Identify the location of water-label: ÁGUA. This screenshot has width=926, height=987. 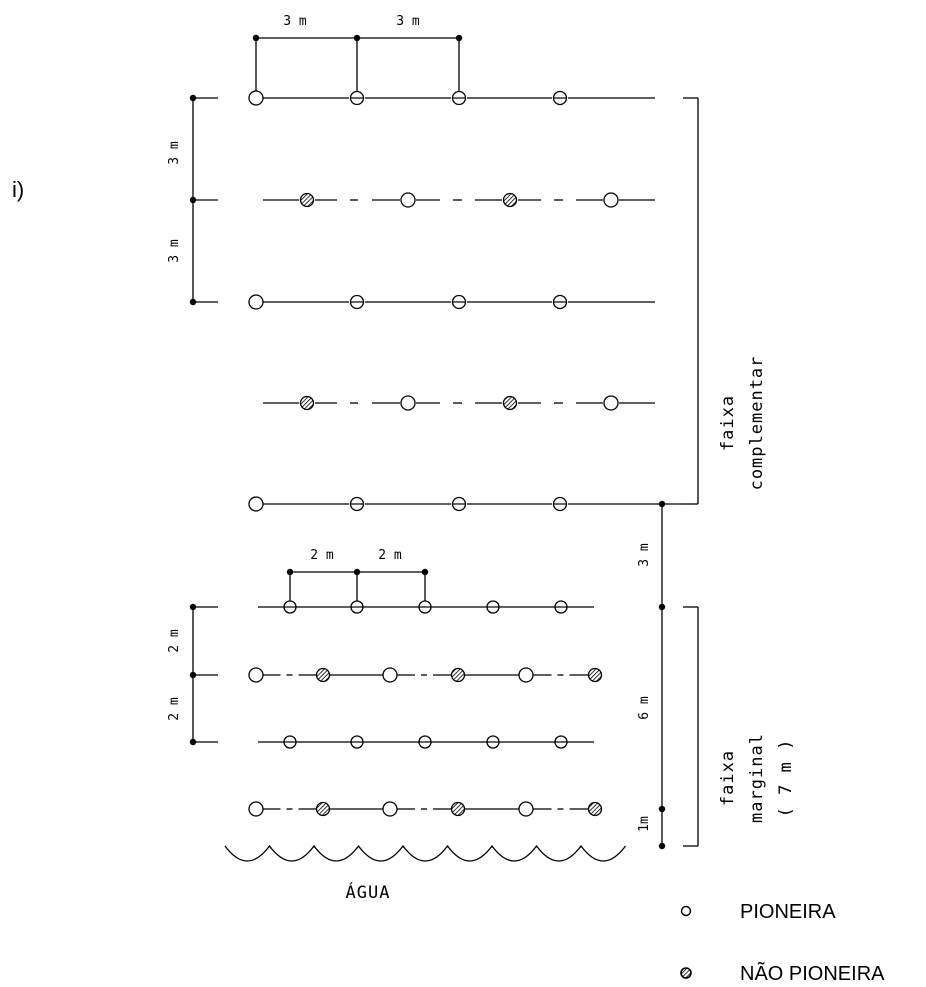
(368, 892).